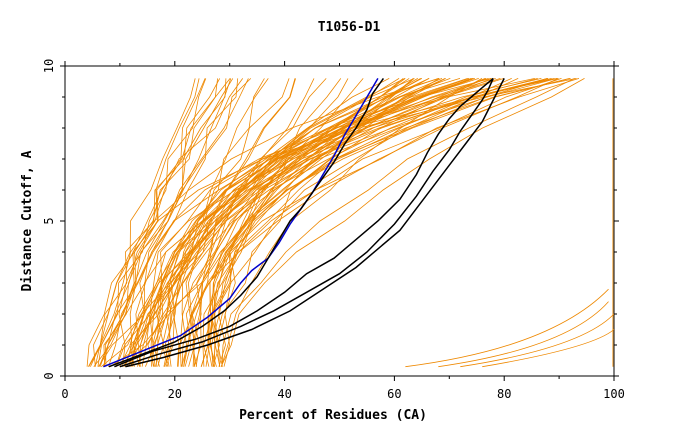 The width and height of the screenshot is (680, 440). Describe the element at coordinates (49, 220) in the screenshot. I see `y-tick-label-1: 5` at that location.